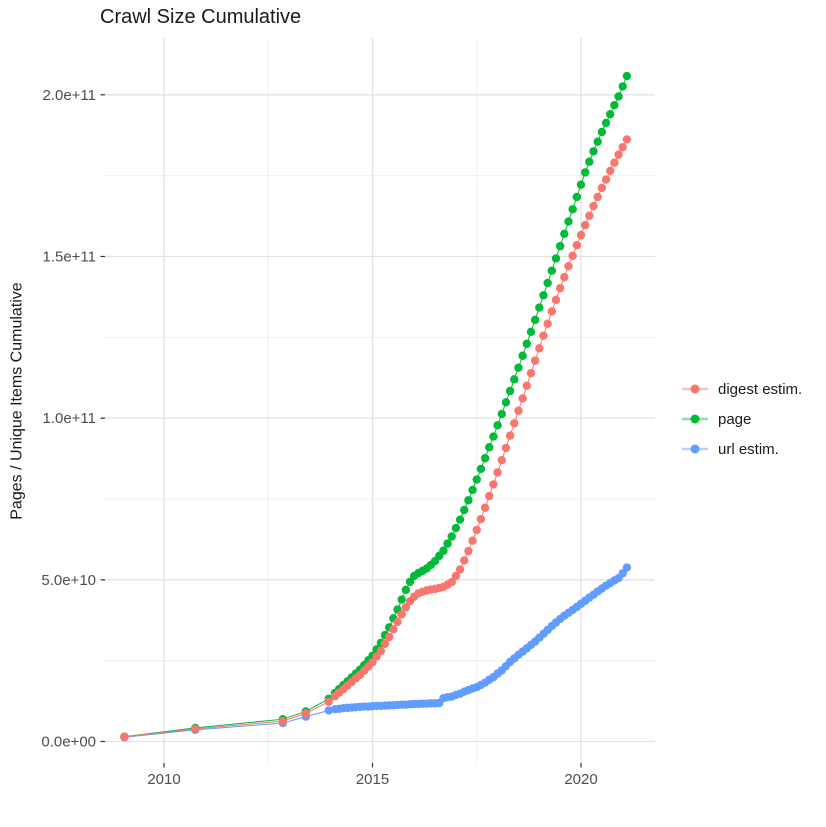  What do you see at coordinates (68, 580) in the screenshot?
I see `y-tick-label: 5.0e+10` at bounding box center [68, 580].